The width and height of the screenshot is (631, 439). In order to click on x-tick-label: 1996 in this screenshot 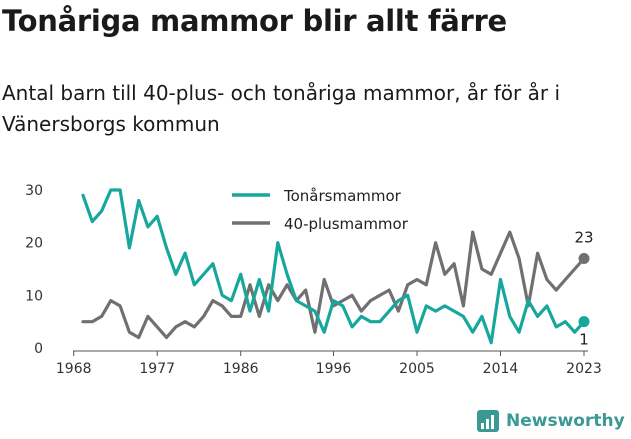, I will do `click(334, 369)`.